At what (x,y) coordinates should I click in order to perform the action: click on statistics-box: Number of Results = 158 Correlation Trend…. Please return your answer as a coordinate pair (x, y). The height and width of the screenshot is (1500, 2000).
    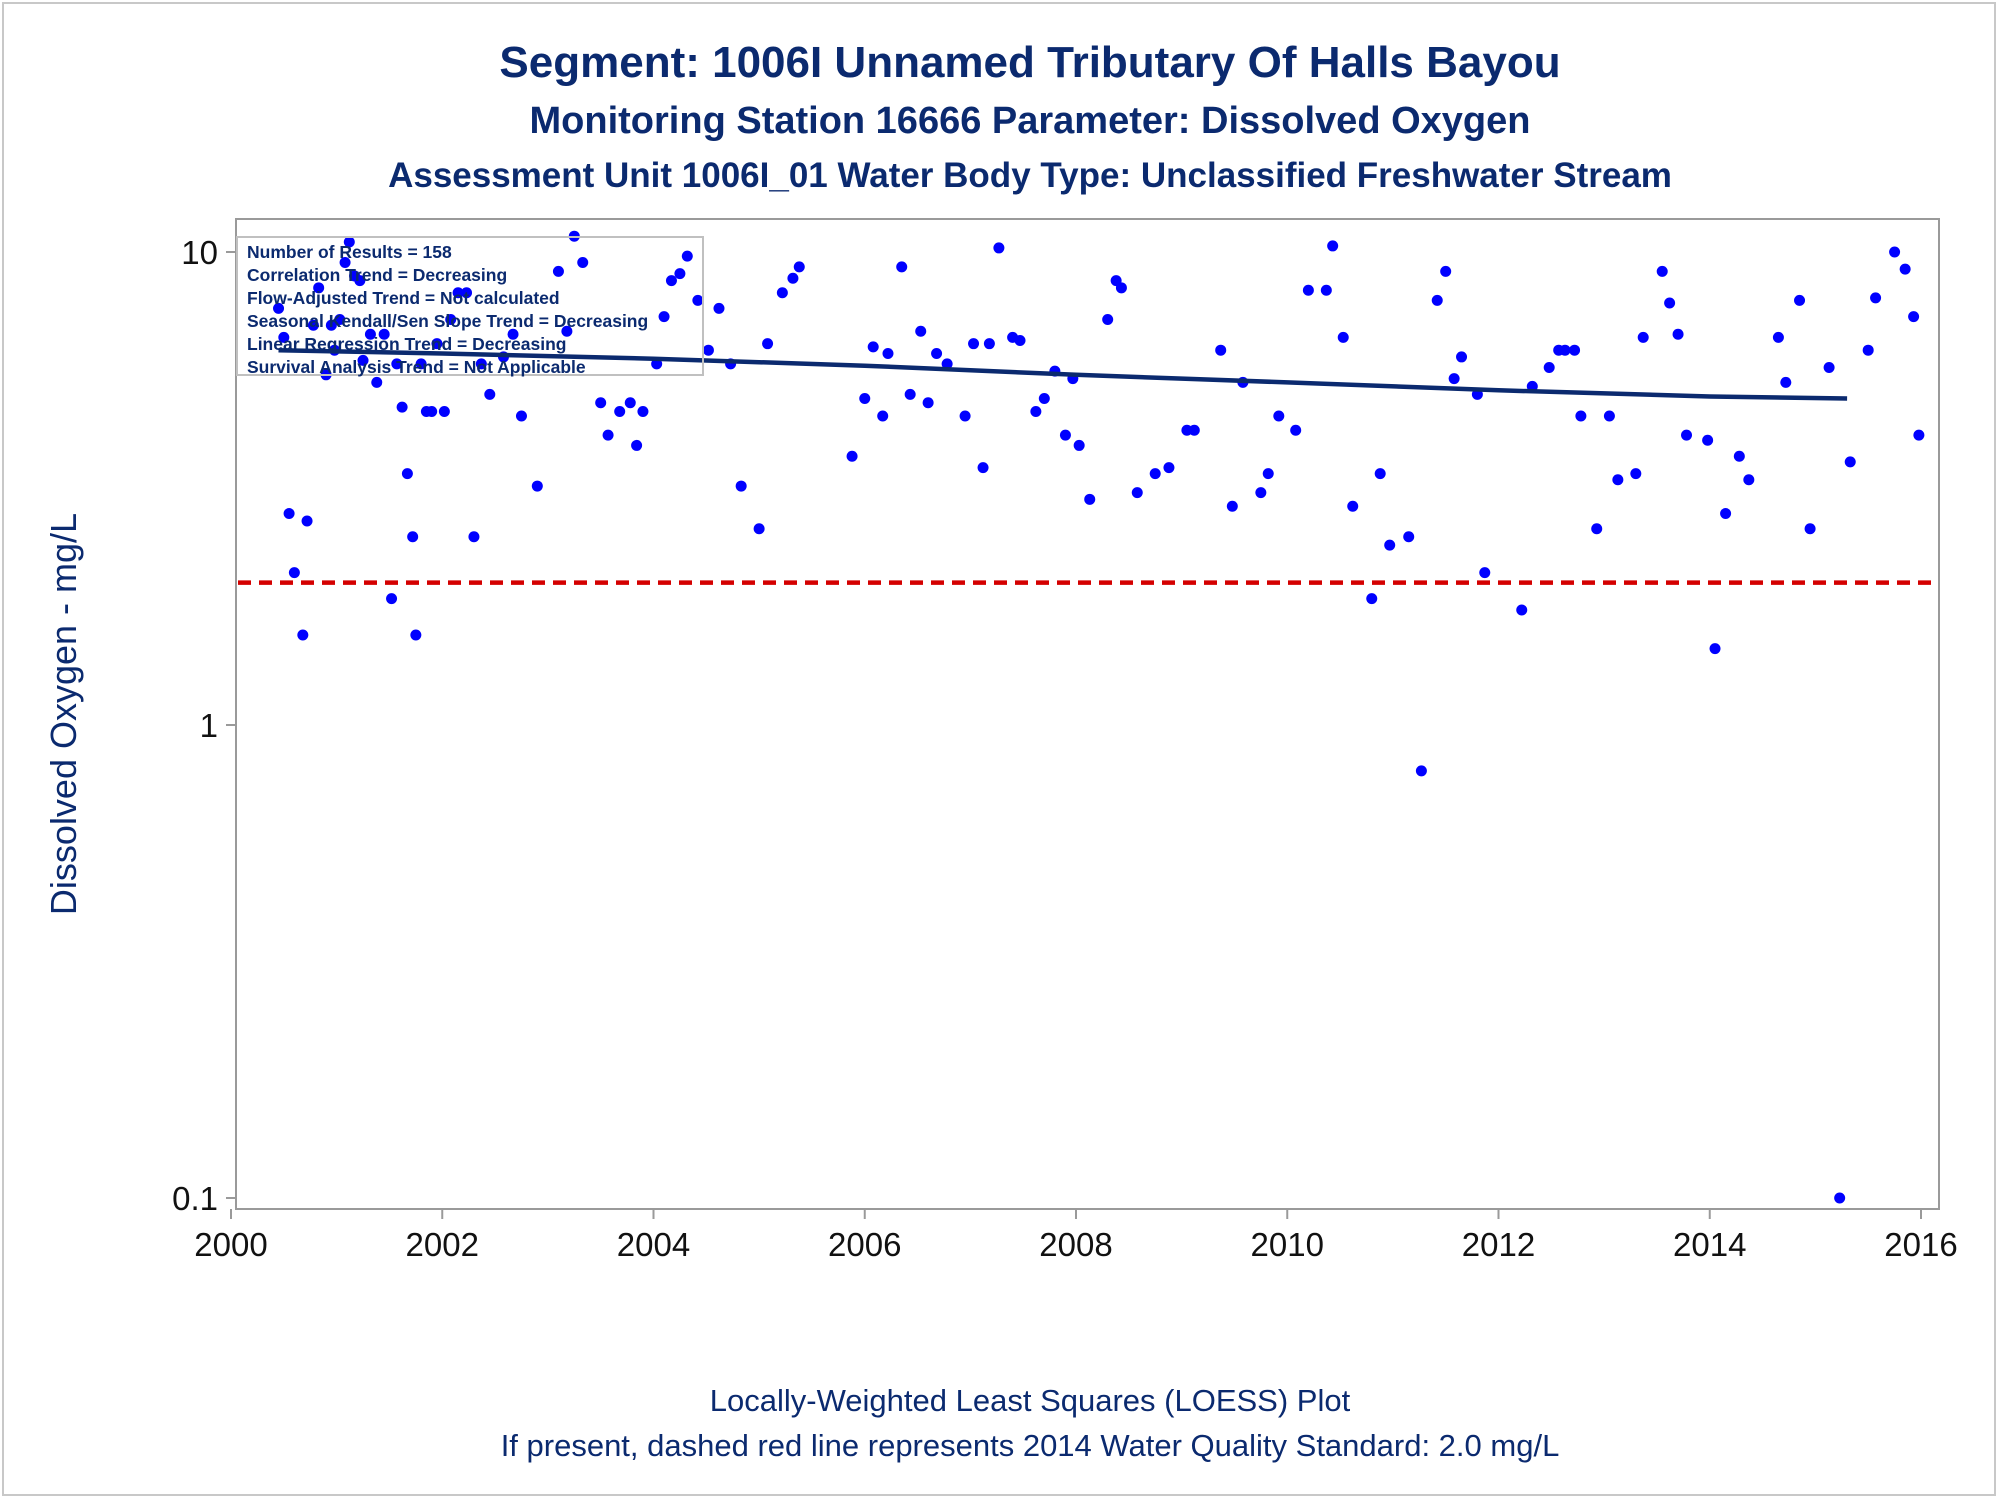
    Looking at the image, I should click on (470, 306).